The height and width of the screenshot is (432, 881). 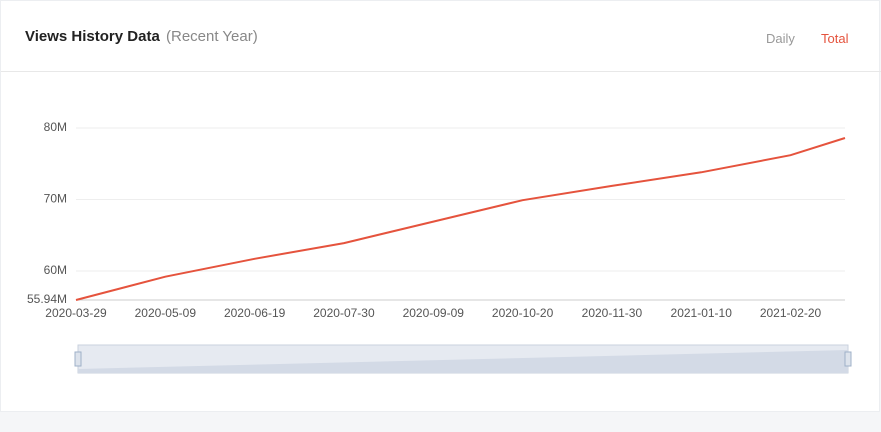 I want to click on x-tick-label: 2020-11-30, so click(x=612, y=313).